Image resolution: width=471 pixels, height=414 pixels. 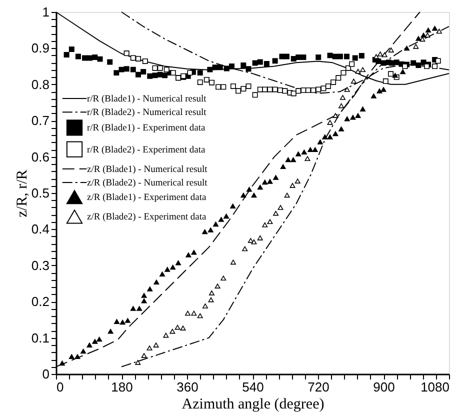 I want to click on legend-label: z/R (Blade1) - Experiment data, so click(x=147, y=198).